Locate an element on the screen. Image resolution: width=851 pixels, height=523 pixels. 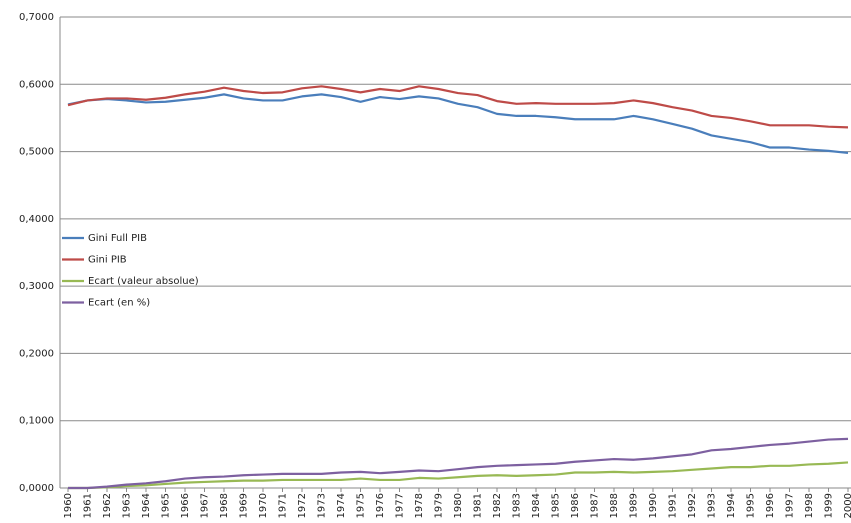
x-tick-label: 1963 is located at coordinates (127, 505).